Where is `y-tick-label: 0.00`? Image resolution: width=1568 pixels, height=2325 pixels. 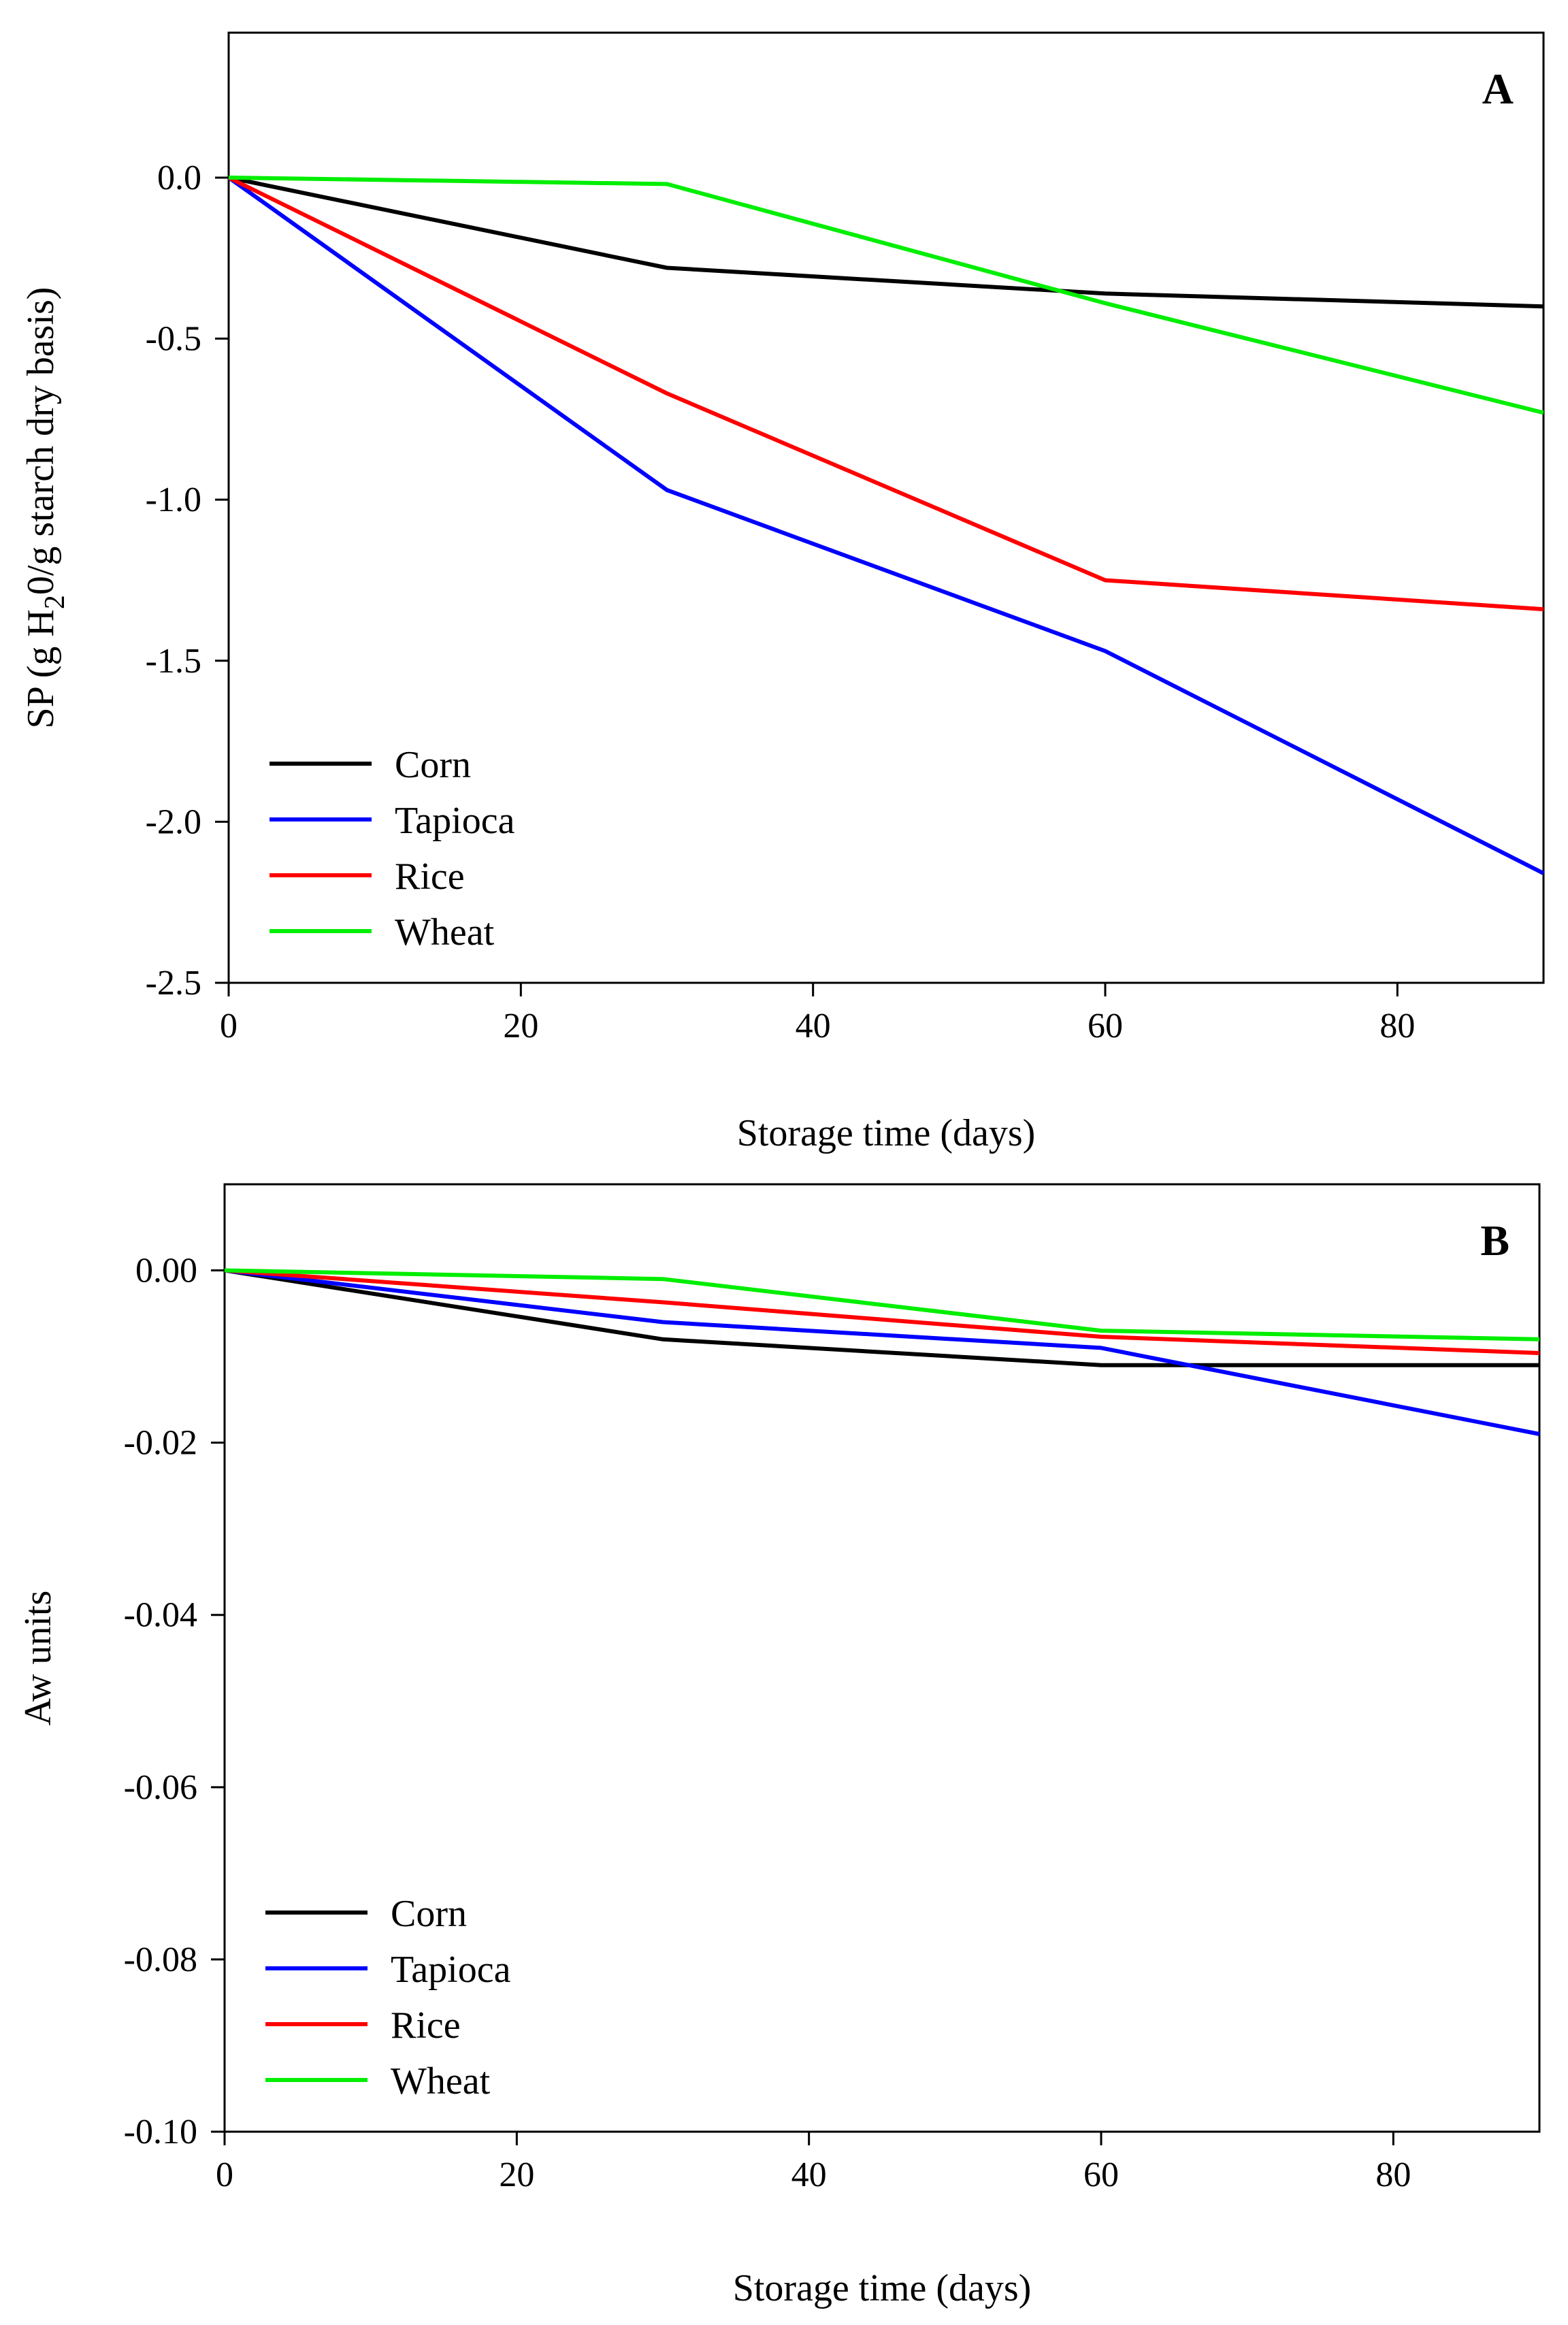
y-tick-label: 0.00 is located at coordinates (166, 1271).